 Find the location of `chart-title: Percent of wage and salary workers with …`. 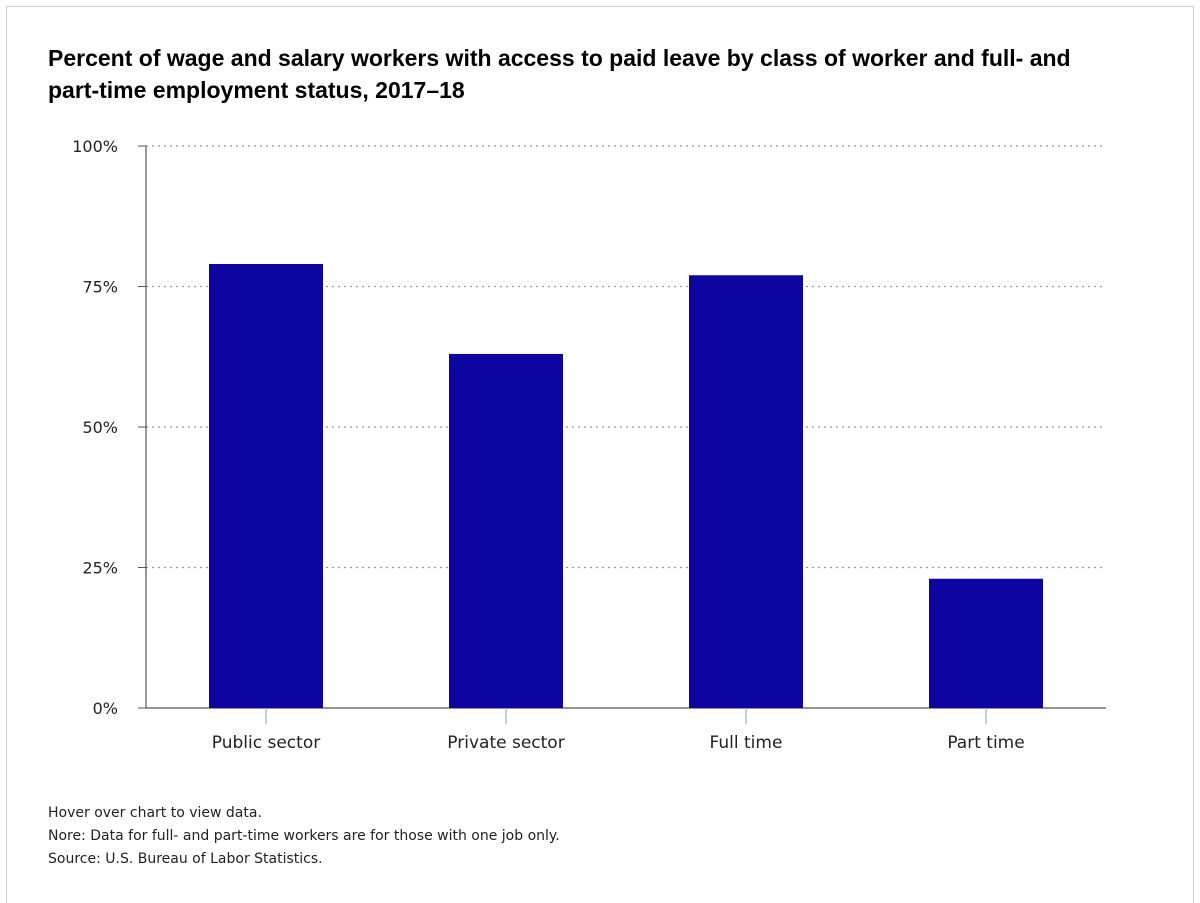

chart-title: Percent of wage and salary workers with … is located at coordinates (559, 74).